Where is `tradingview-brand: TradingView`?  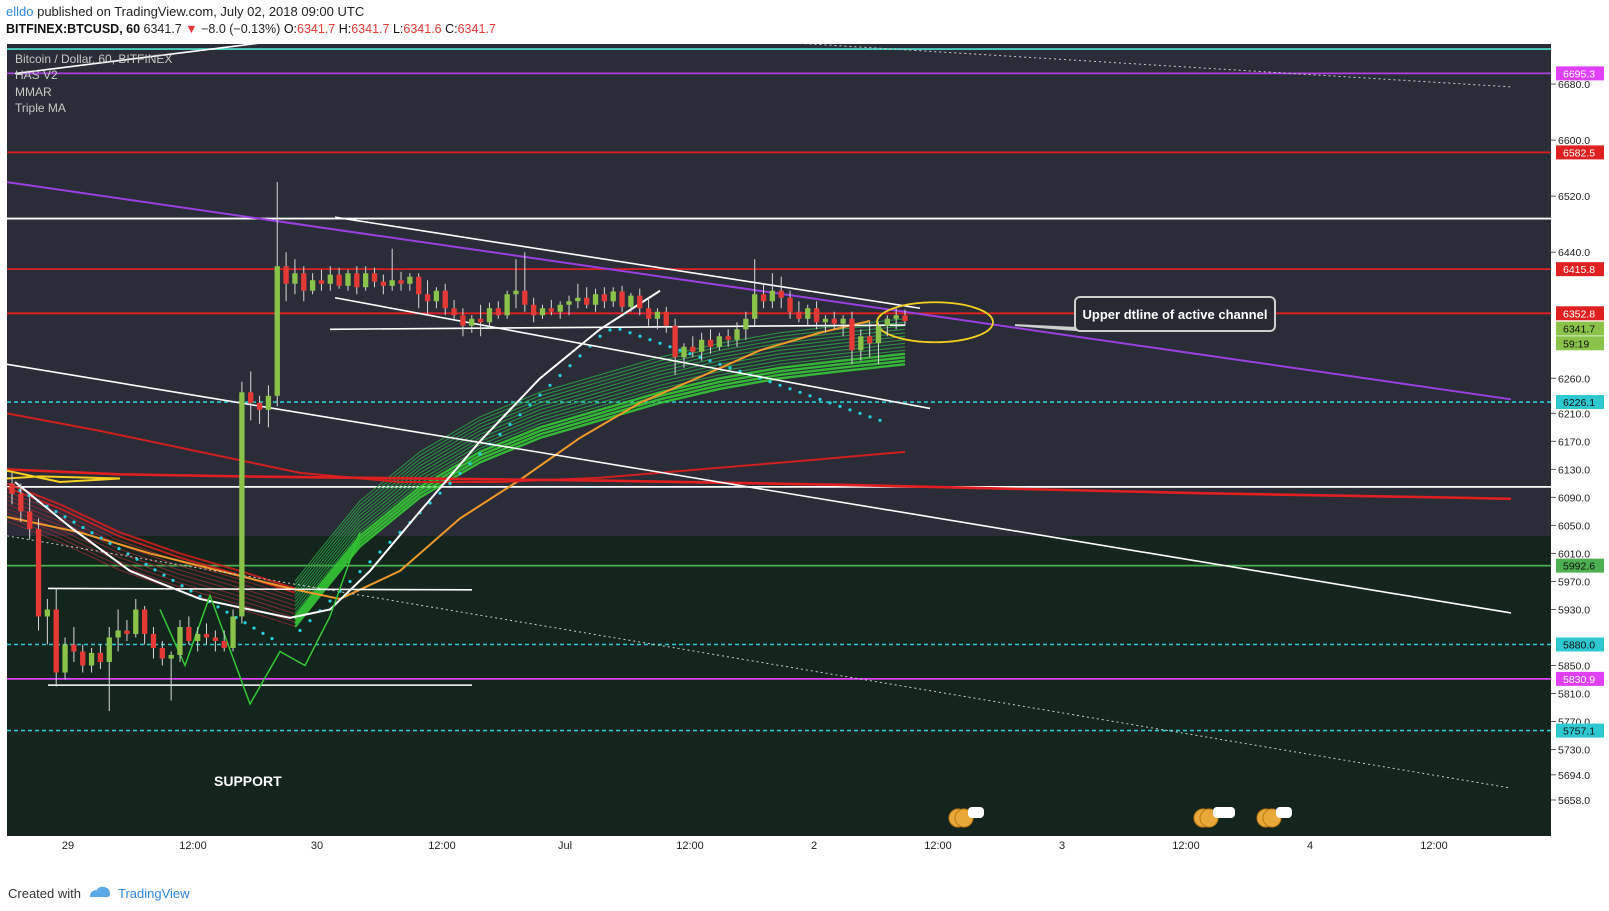
tradingview-brand: TradingView is located at coordinates (154, 893).